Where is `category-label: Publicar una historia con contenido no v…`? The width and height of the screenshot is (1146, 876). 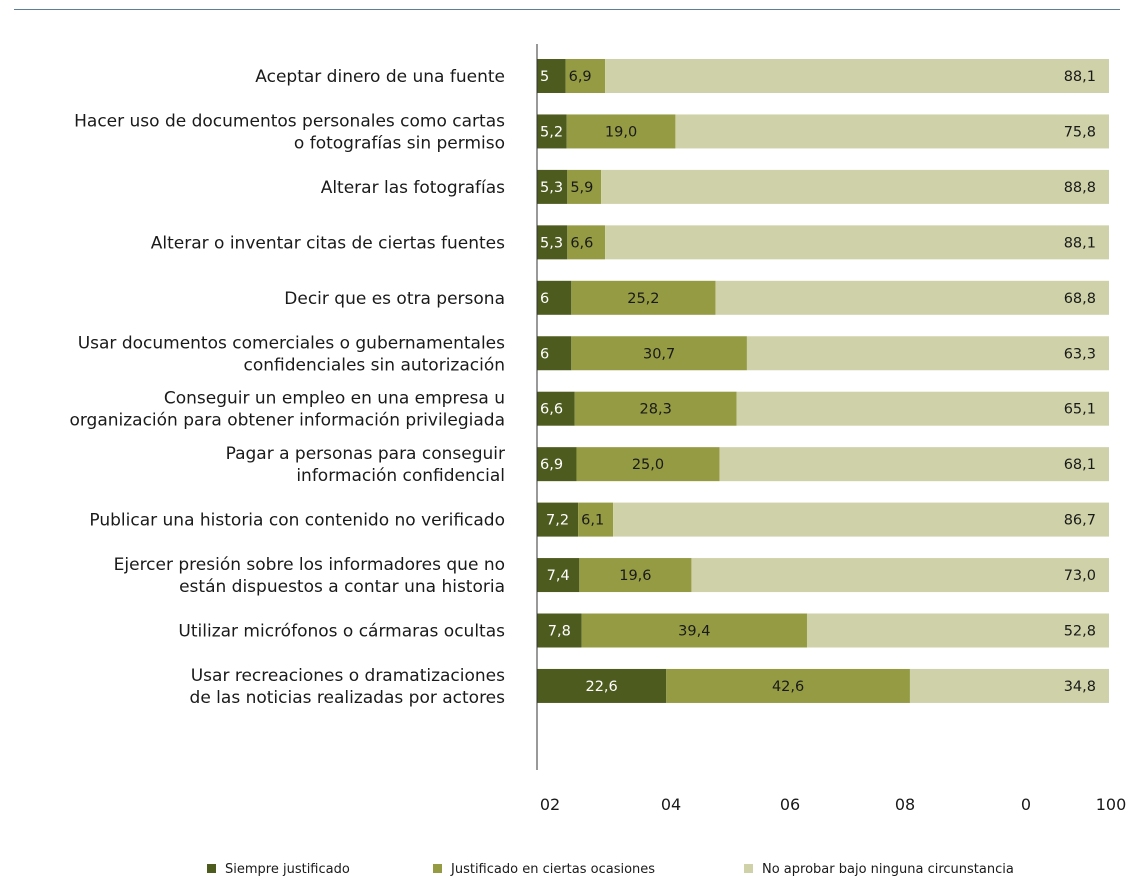
category-label: Publicar una historia con contenido no v… is located at coordinates (297, 521).